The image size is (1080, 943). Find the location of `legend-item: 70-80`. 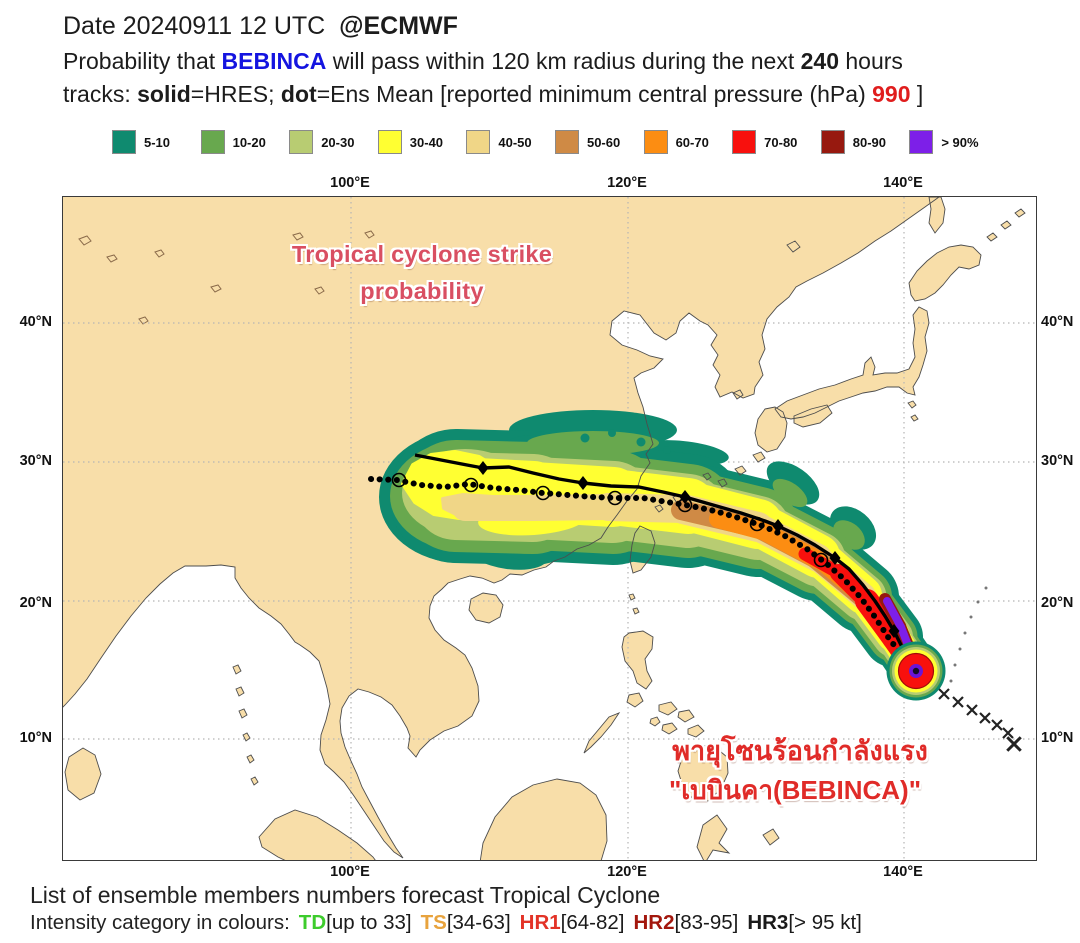

legend-item: 70-80 is located at coordinates (776, 142).